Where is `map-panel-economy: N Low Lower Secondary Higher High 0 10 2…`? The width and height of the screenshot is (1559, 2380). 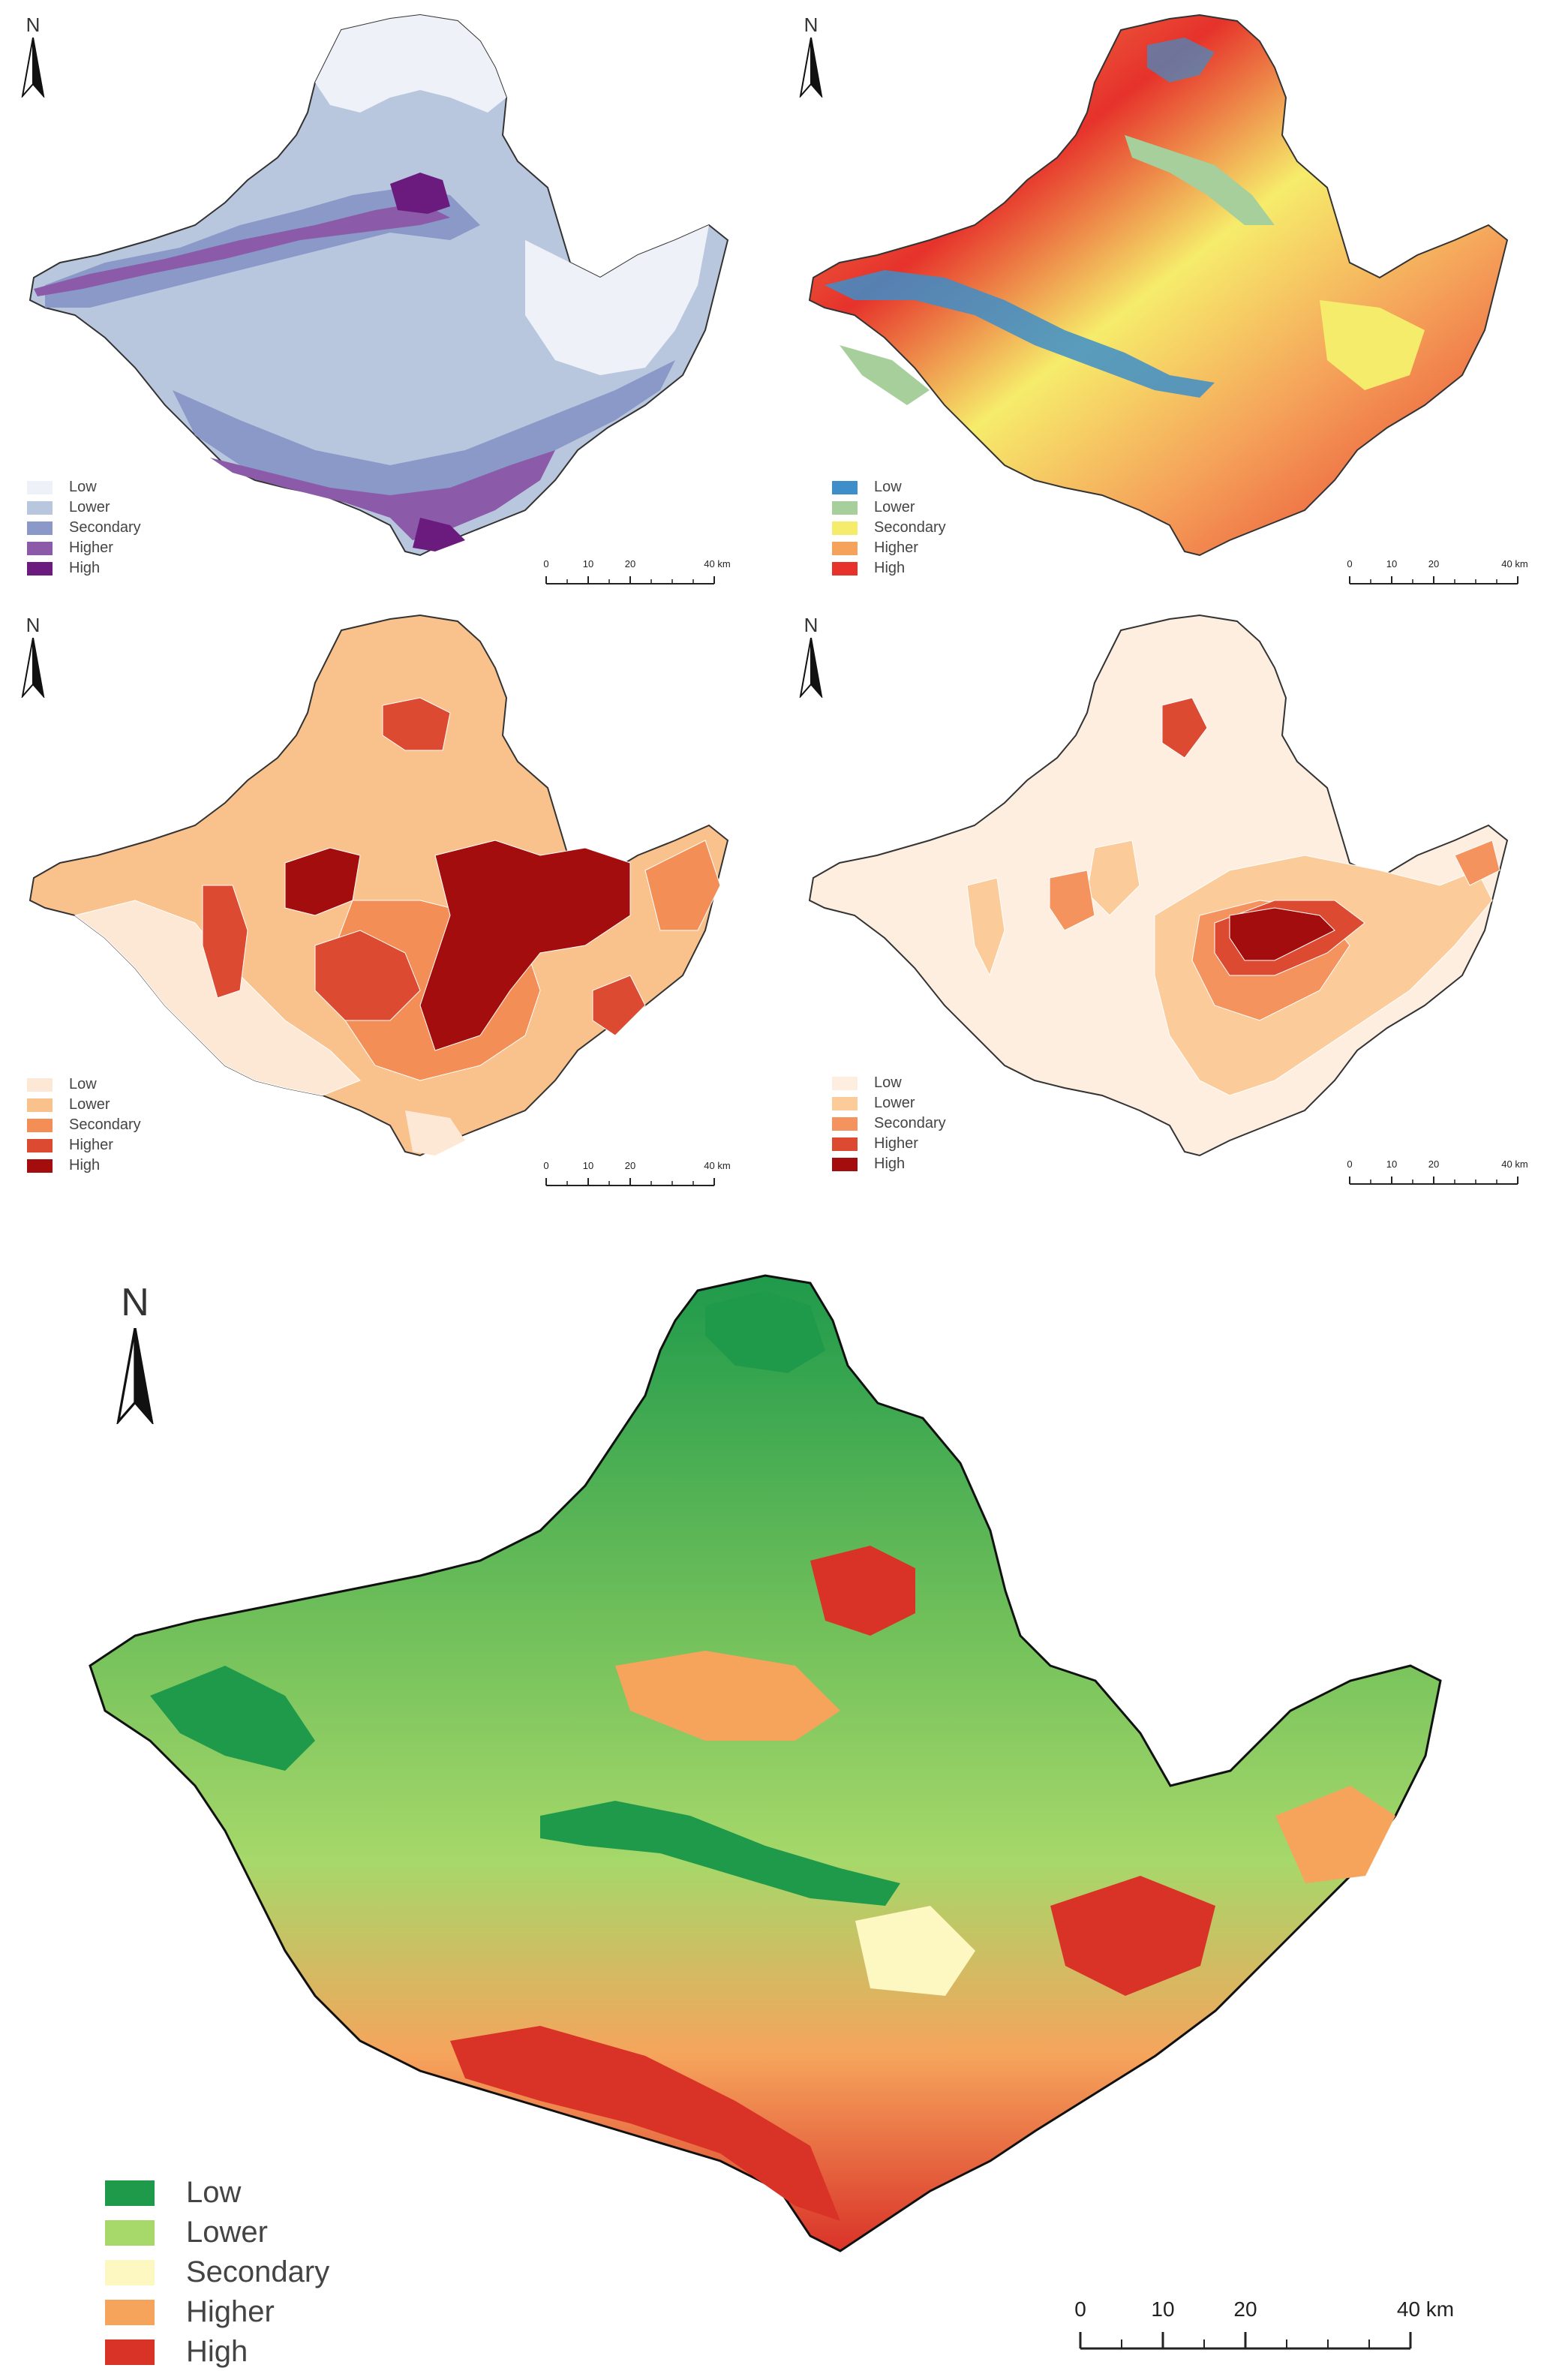
map-panel-economy: N Low Lower Secondary Higher High 0 10 2… is located at coordinates (1169, 900).